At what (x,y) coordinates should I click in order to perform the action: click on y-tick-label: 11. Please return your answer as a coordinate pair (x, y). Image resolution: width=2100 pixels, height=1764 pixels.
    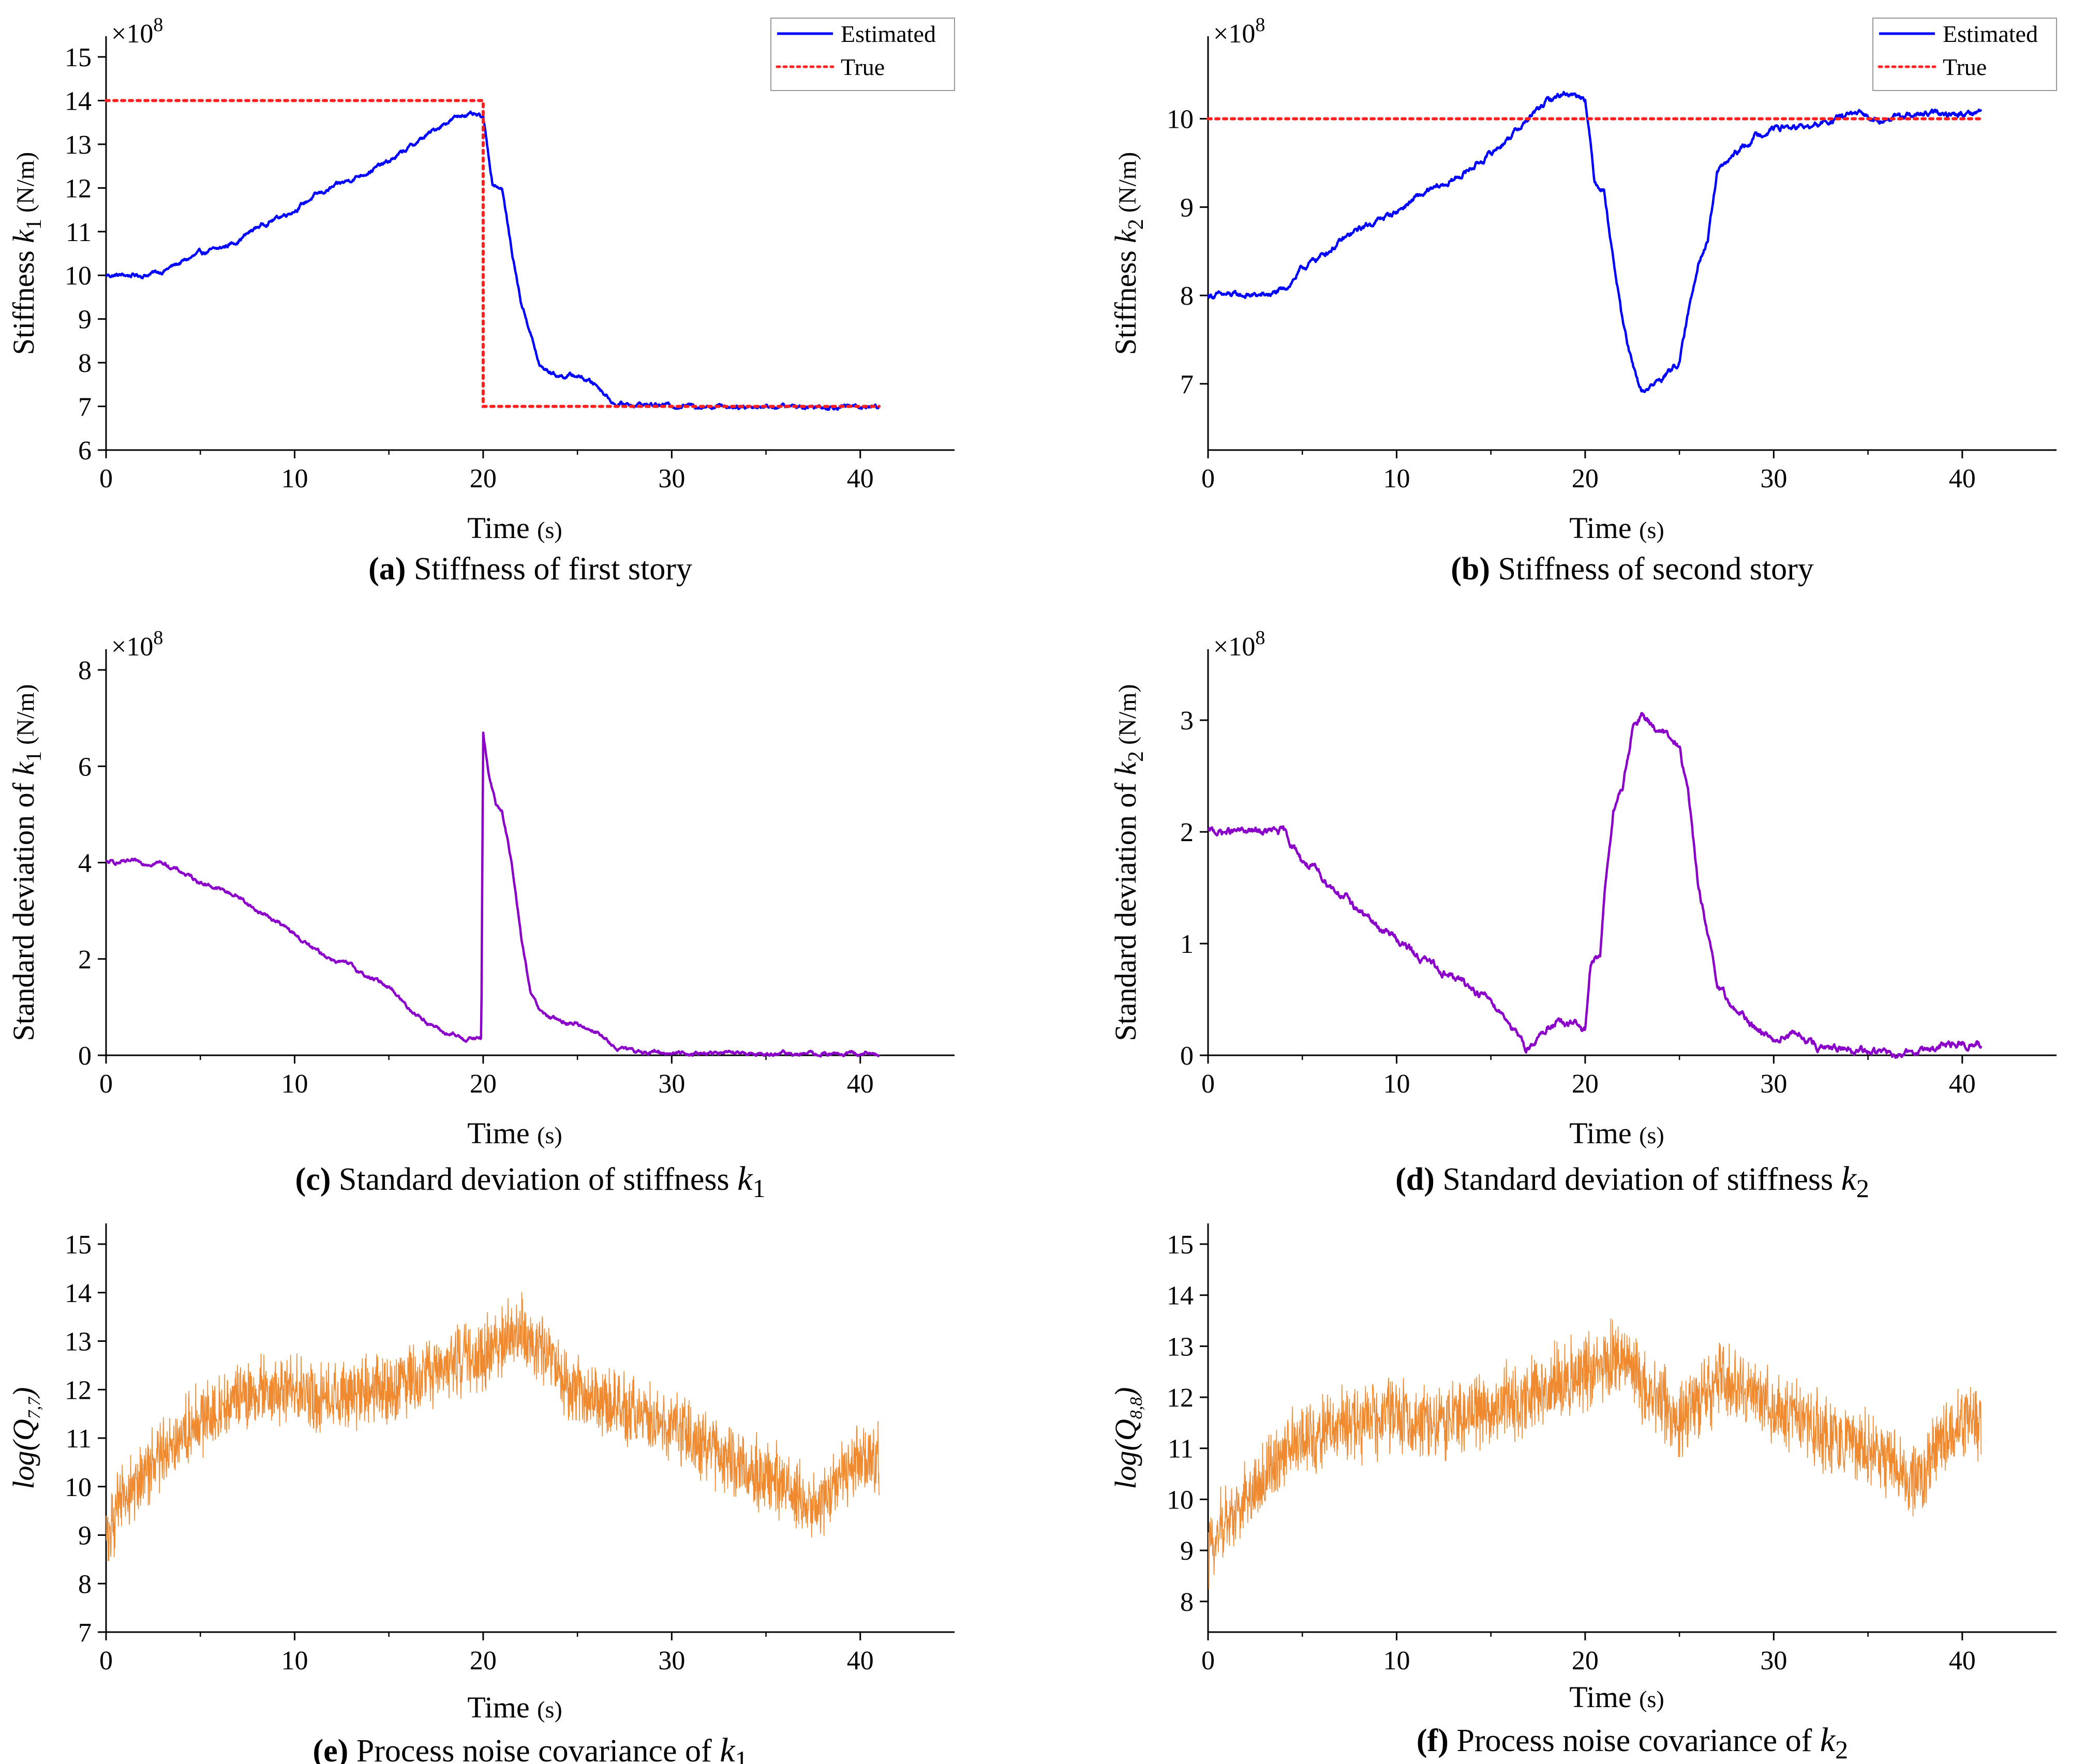
    Looking at the image, I should click on (1181, 1449).